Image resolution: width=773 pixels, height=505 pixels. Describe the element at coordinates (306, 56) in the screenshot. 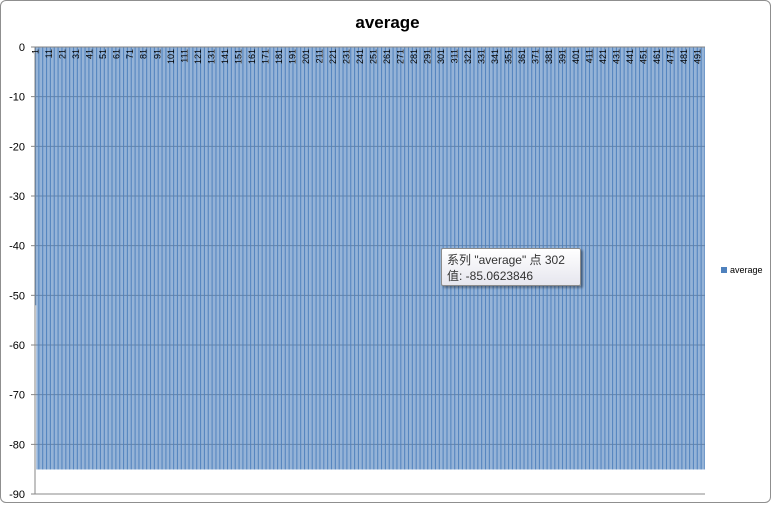

I see `x-tick-label: 201` at that location.